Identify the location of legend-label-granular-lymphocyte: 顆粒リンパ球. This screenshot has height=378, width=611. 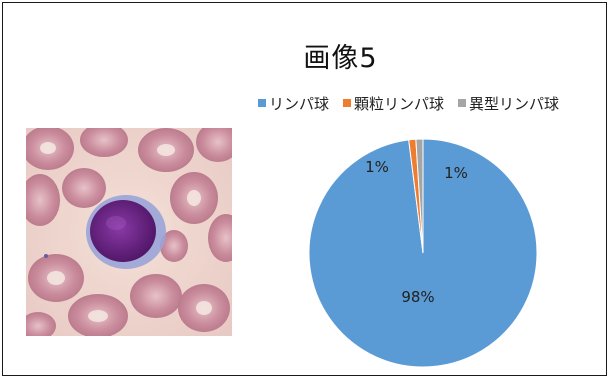
(399, 103).